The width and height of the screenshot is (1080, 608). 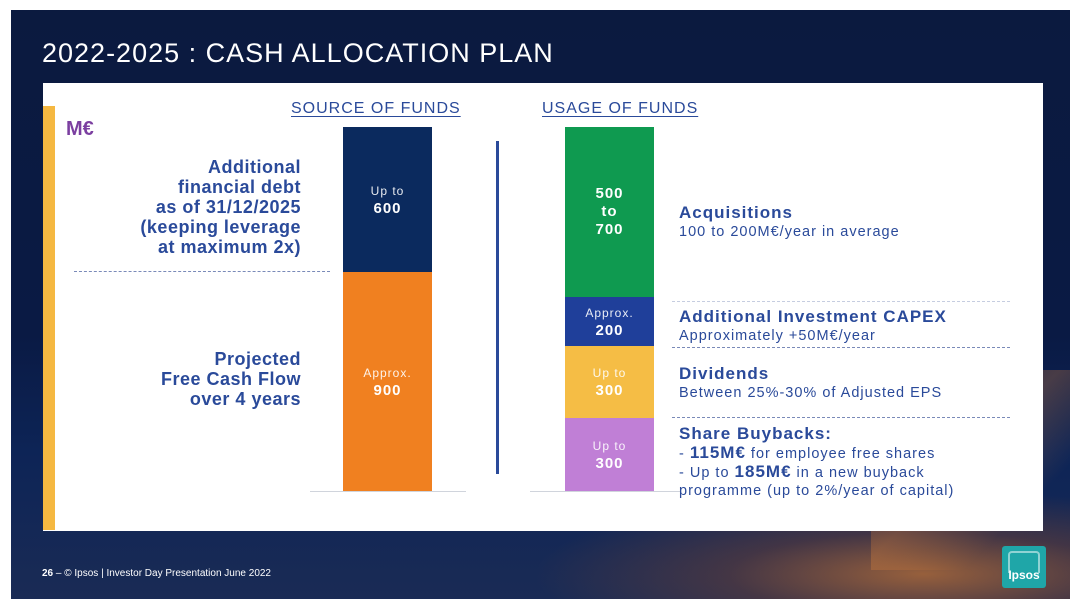 What do you see at coordinates (777, 336) in the screenshot?
I see `capex-subtitle: Approximately +50M€/year` at bounding box center [777, 336].